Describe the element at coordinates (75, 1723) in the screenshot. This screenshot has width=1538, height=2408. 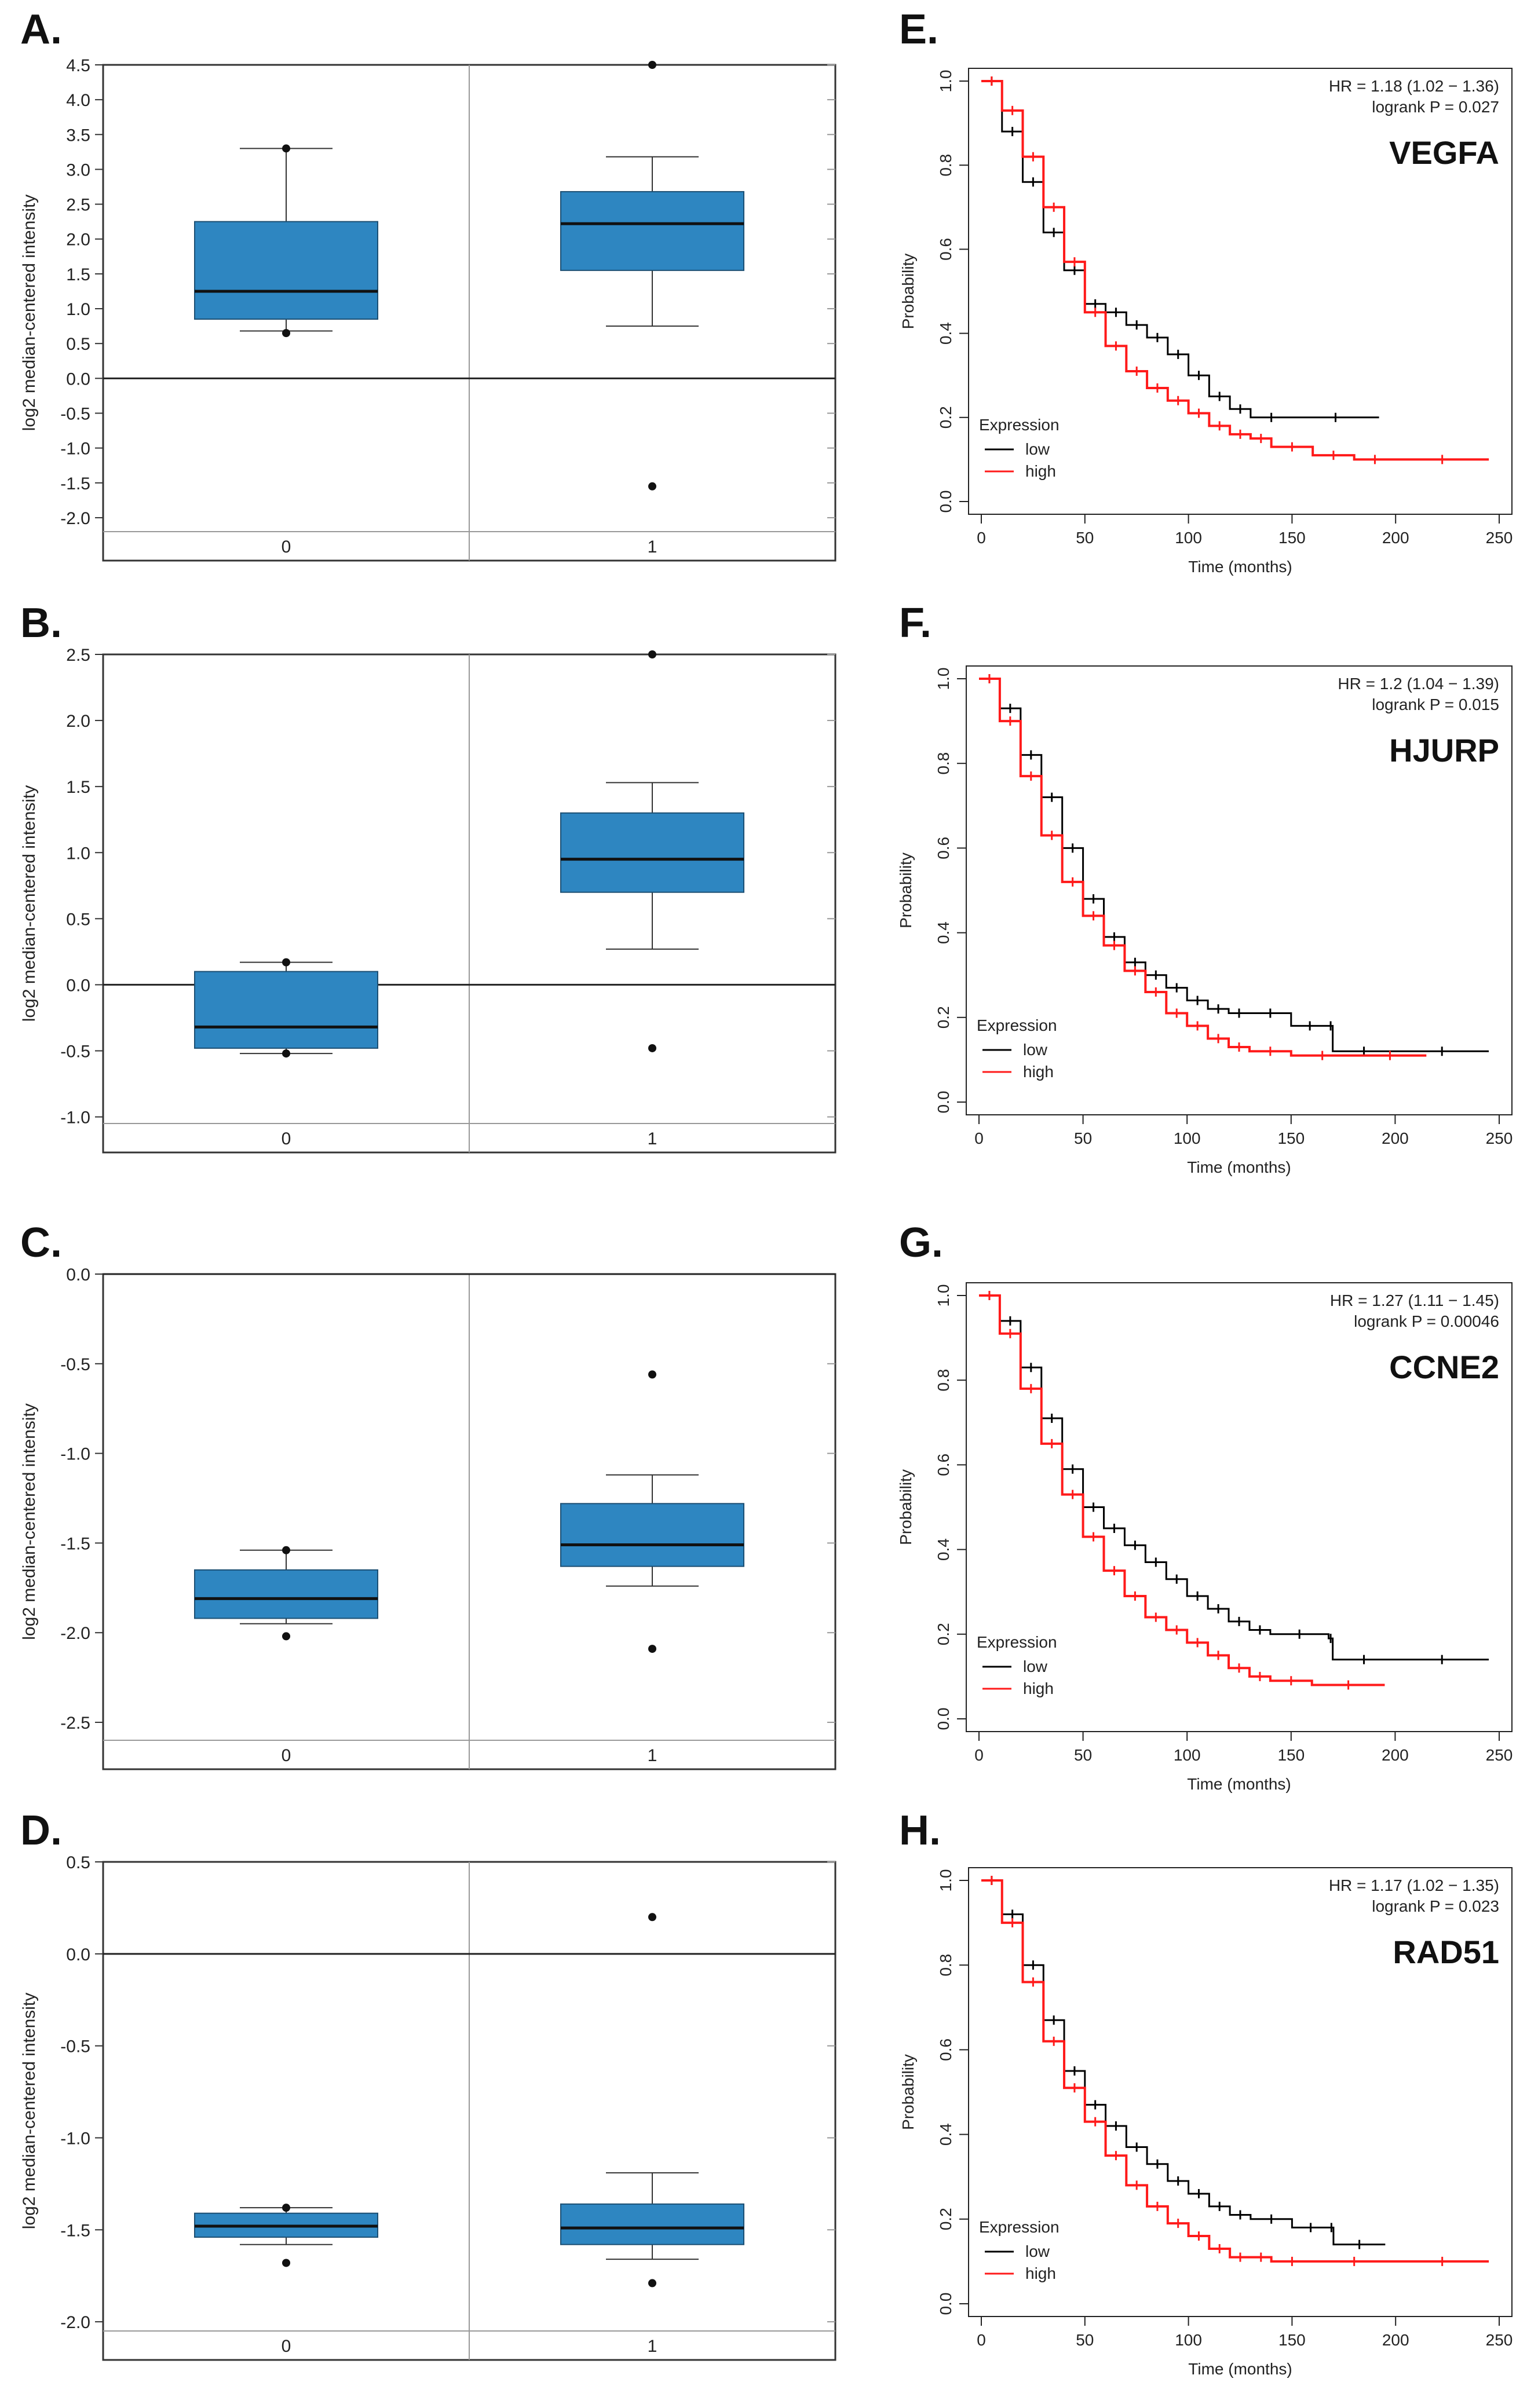
I see `y-tick-label: -2.5` at that location.